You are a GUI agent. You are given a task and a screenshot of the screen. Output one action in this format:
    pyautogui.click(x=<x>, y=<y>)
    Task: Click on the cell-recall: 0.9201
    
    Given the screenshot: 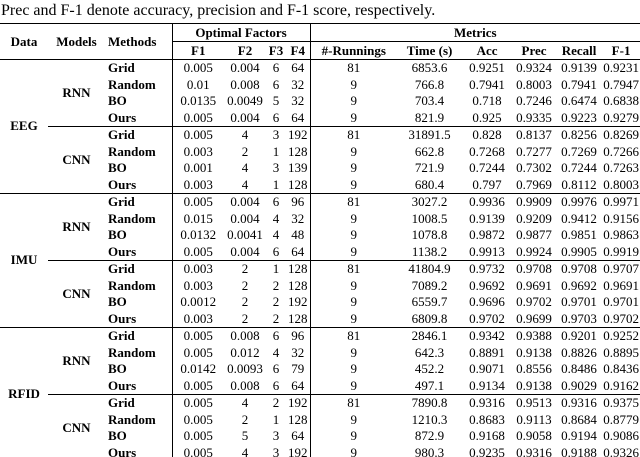 What is the action you would take?
    pyautogui.click(x=579, y=336)
    